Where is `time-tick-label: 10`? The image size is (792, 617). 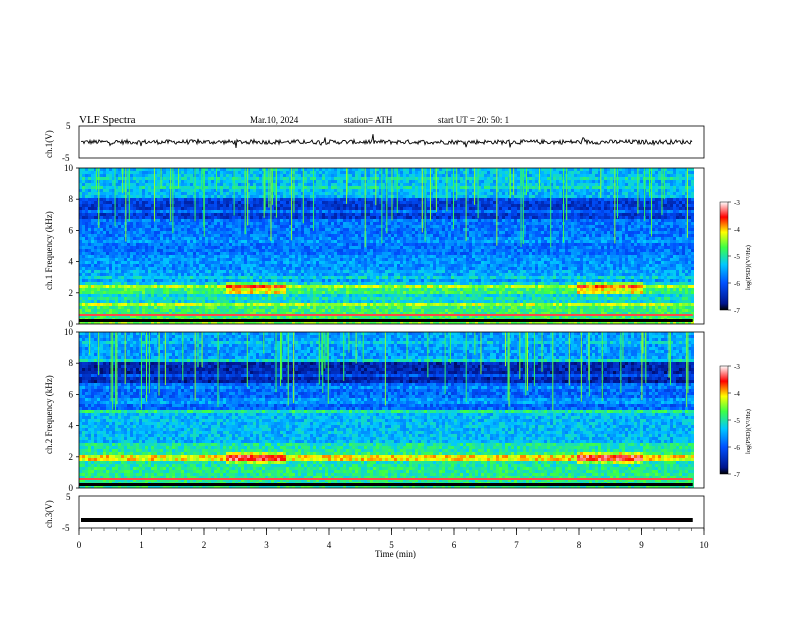 time-tick-label: 10 is located at coordinates (705, 545).